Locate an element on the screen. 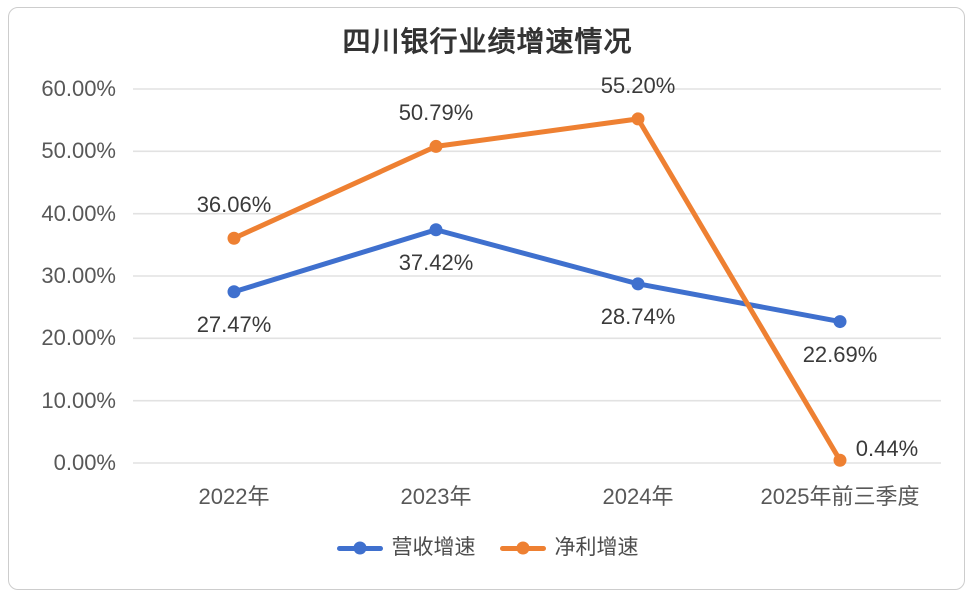  data-label: 28.74% is located at coordinates (638, 316).